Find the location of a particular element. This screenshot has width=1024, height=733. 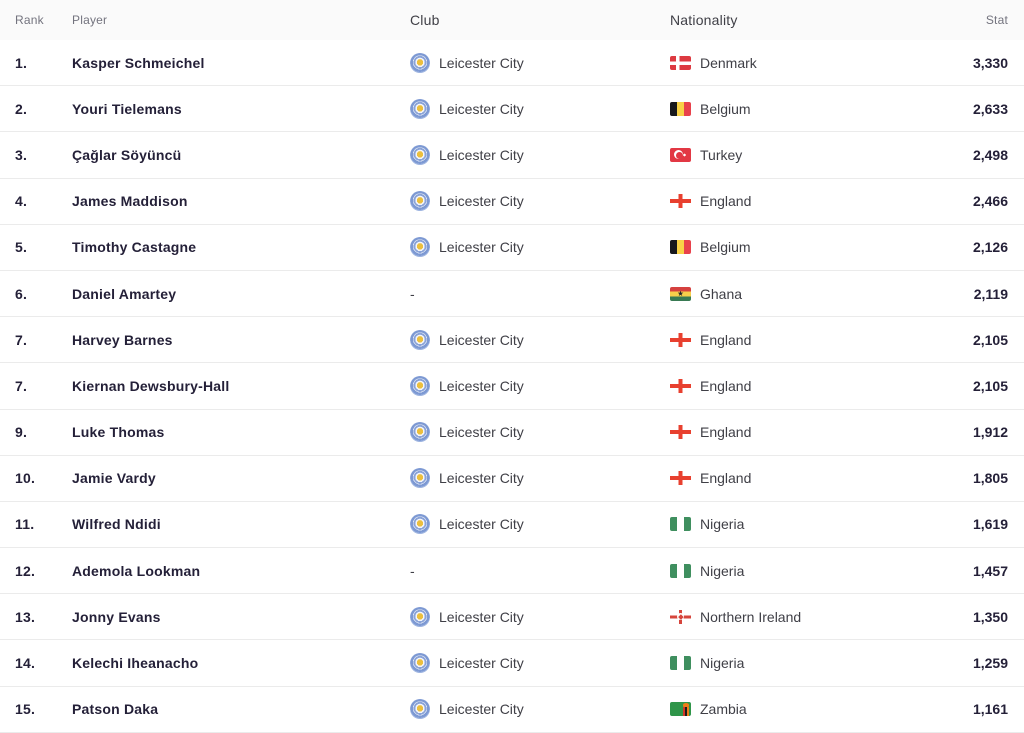

player-name: Jonny Evans is located at coordinates (116, 616).